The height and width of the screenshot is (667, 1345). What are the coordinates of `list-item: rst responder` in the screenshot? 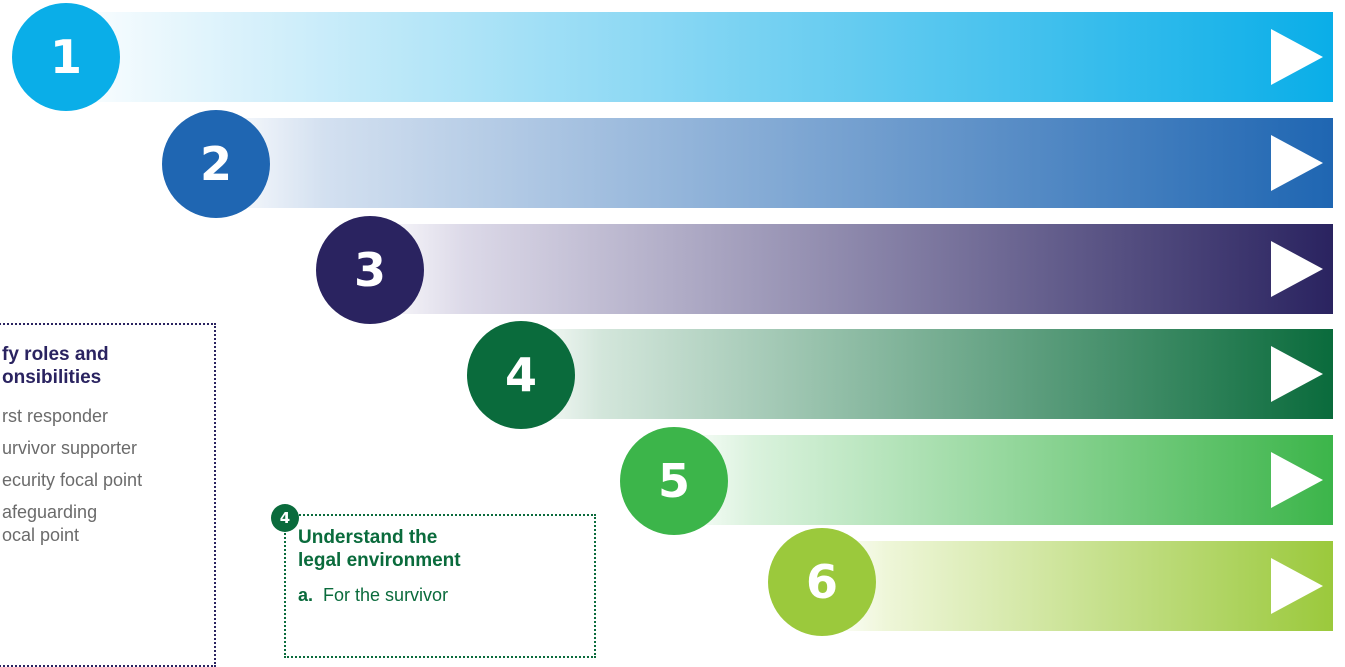 It's located at (55, 416).